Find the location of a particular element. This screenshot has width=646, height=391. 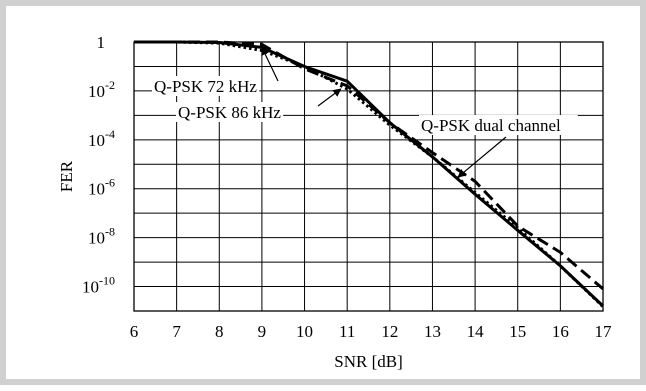

annotation-label: Q-PSK 72 kHz is located at coordinates (205, 86).